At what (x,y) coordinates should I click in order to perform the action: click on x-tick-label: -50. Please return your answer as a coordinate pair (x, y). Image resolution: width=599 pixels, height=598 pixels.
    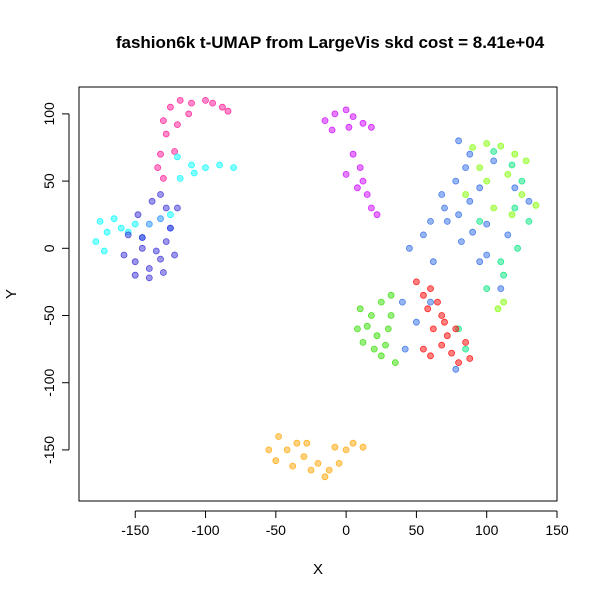
    Looking at the image, I should click on (276, 530).